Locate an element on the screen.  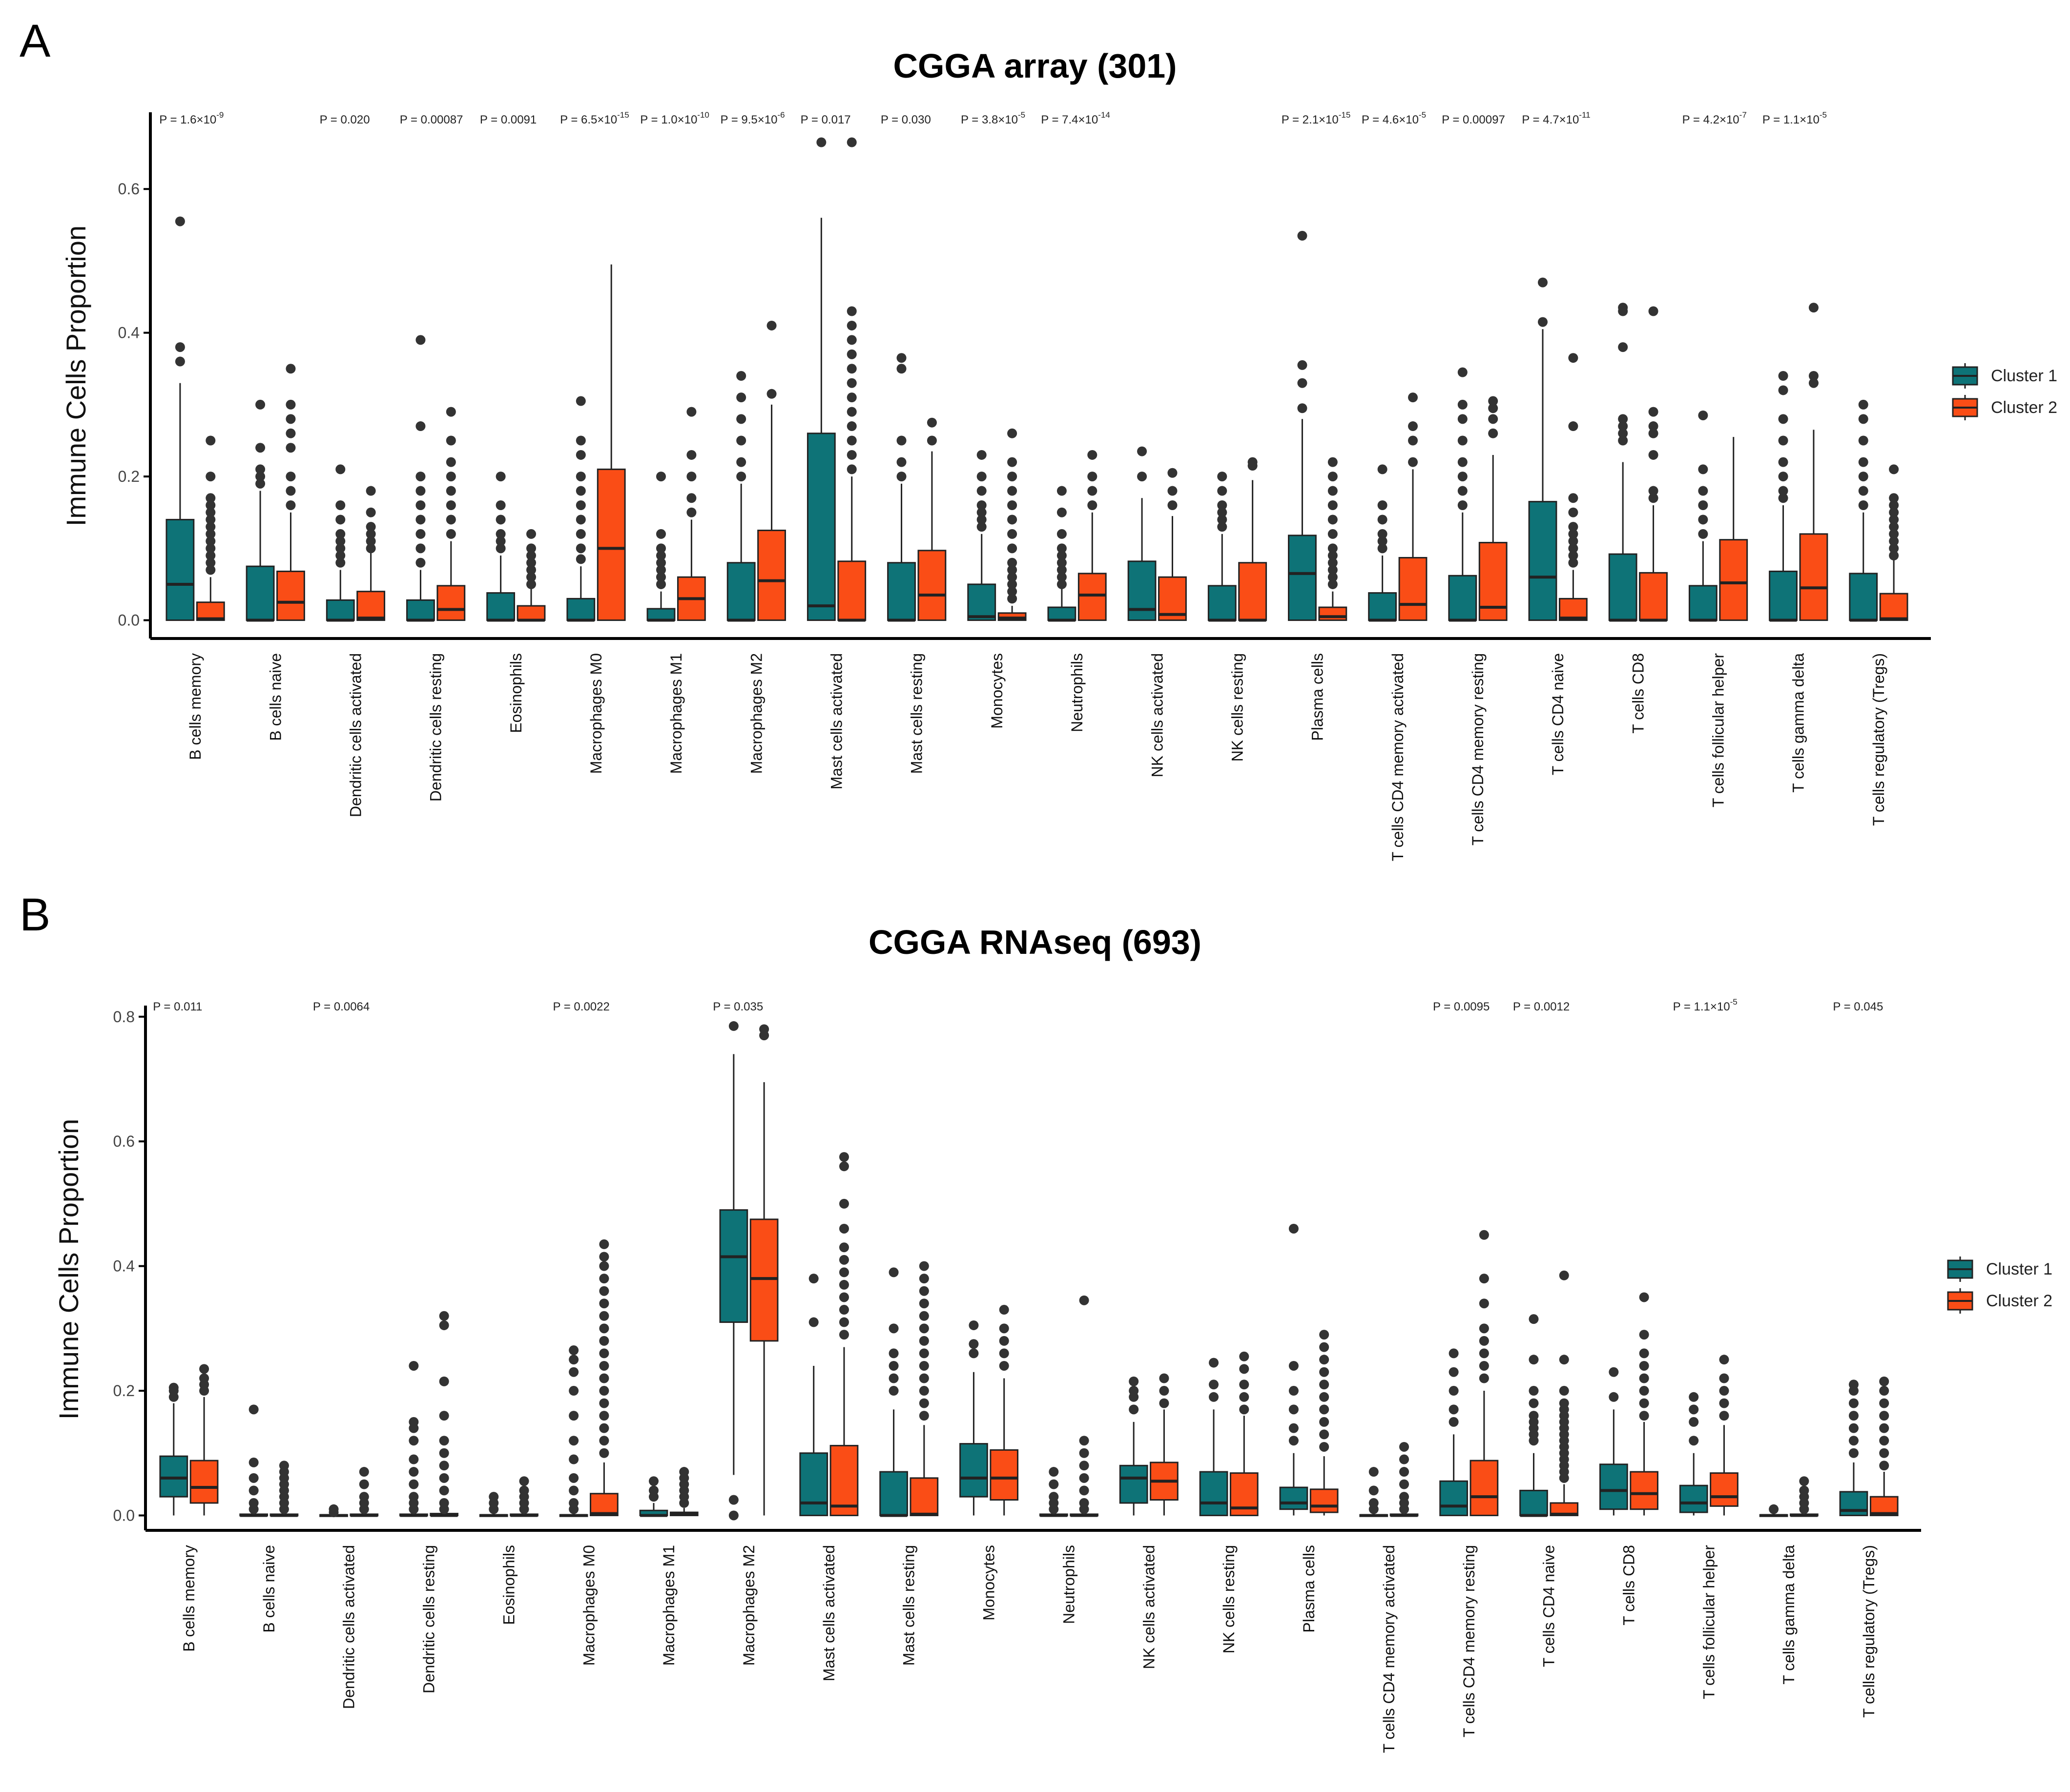
x-tick-label: T cells CD4 memory activated is located at coordinates (1398, 757).